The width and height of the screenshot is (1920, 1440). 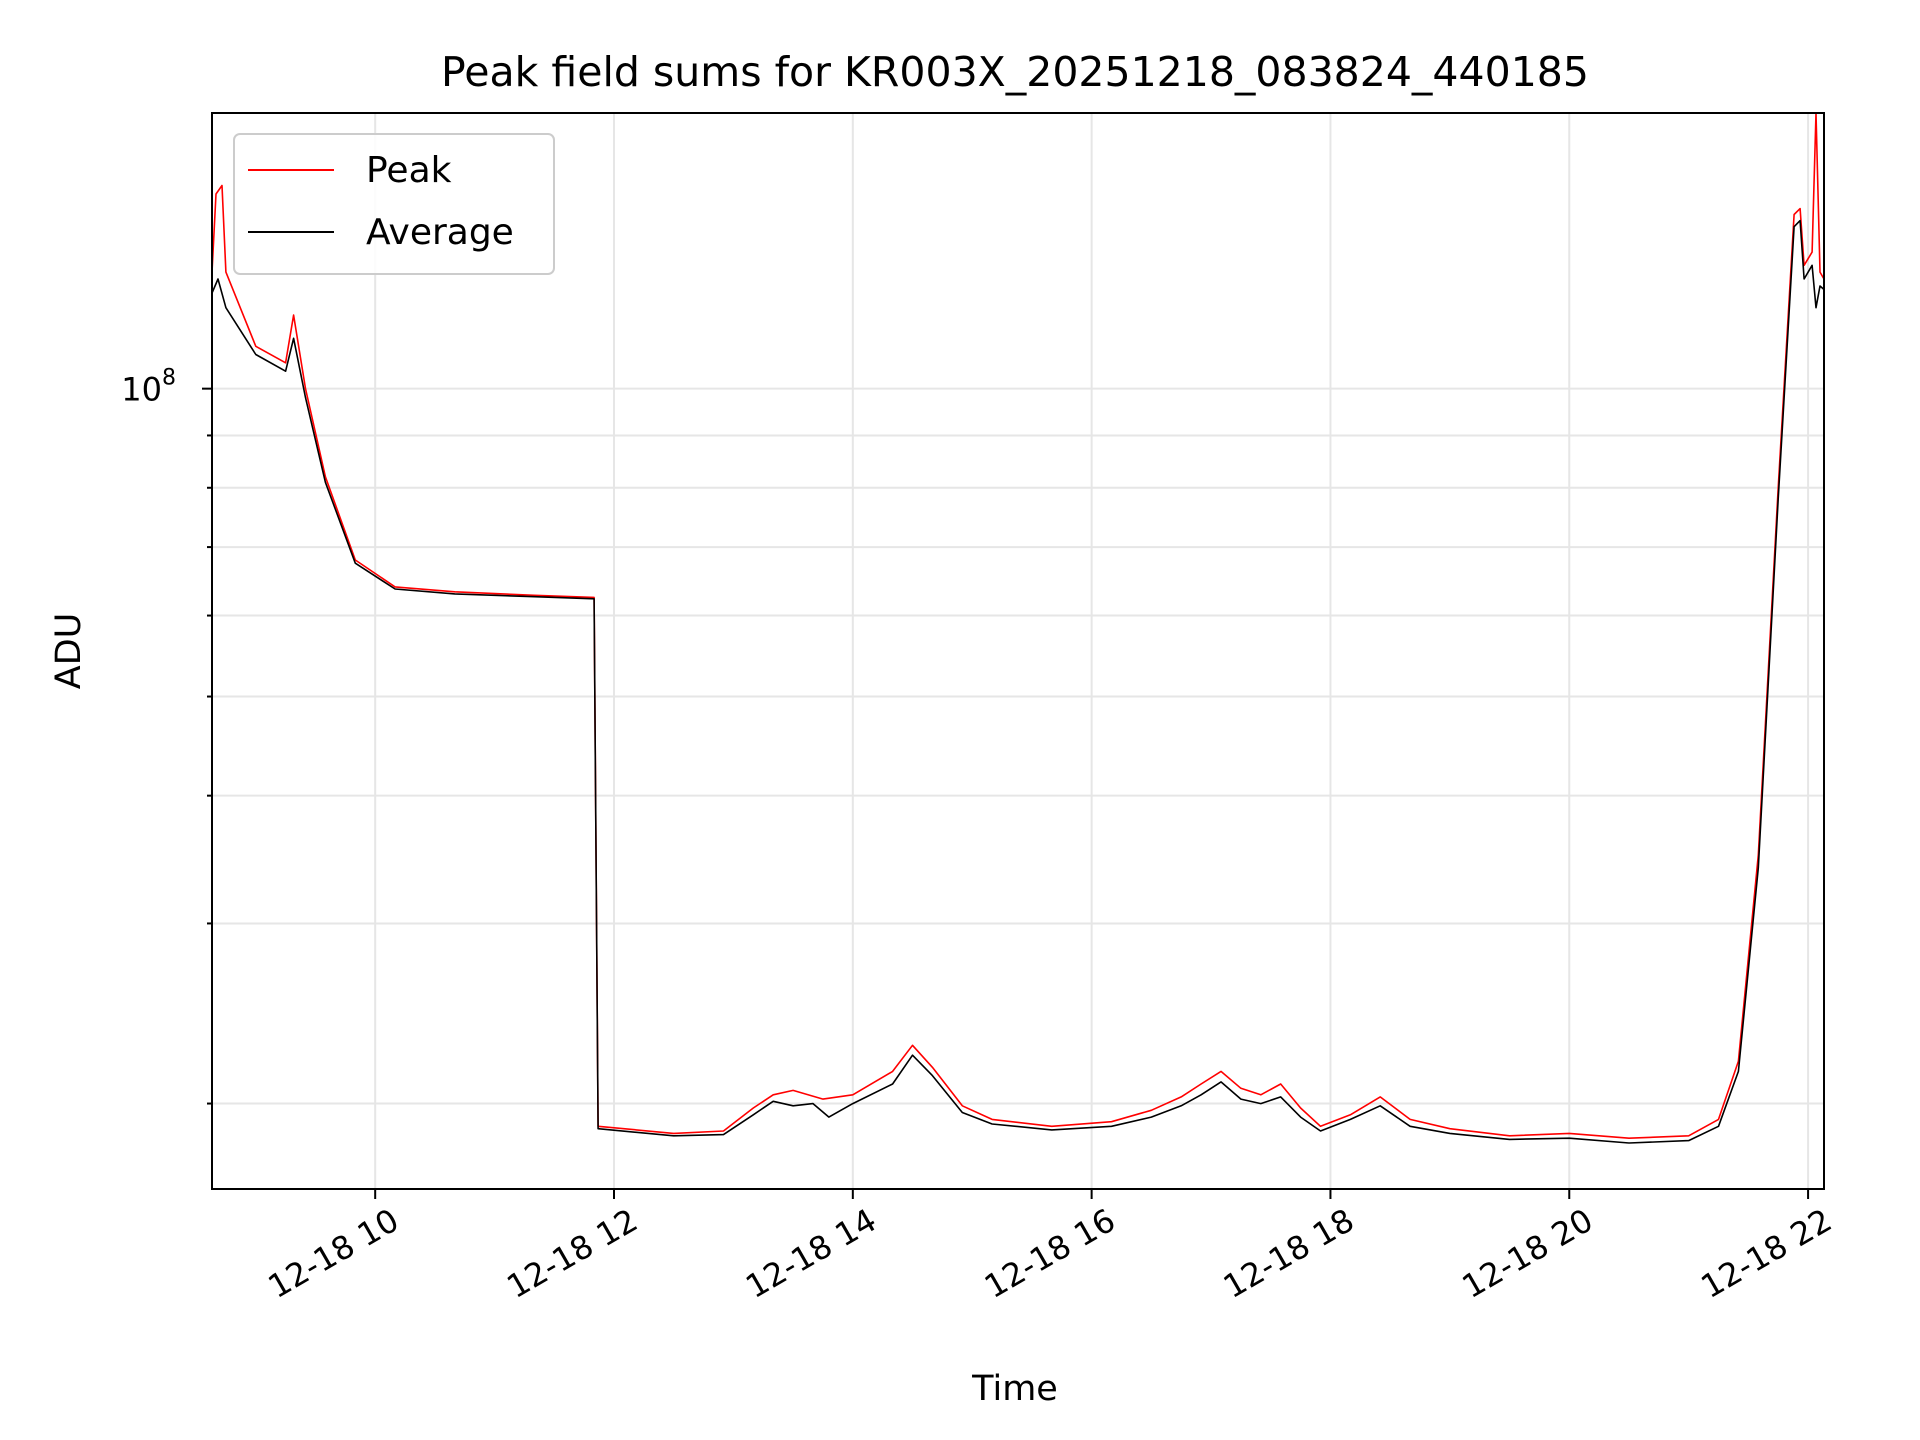 What do you see at coordinates (409, 170) in the screenshot?
I see `legend-label-peak: Peak` at bounding box center [409, 170].